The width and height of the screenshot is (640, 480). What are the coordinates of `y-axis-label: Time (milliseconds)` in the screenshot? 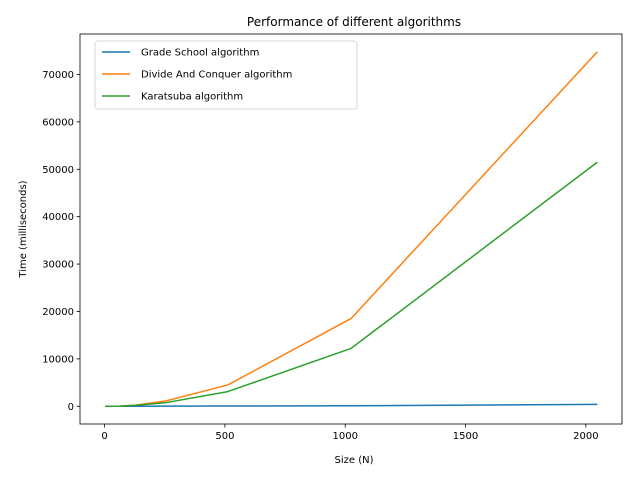 It's located at (23, 229).